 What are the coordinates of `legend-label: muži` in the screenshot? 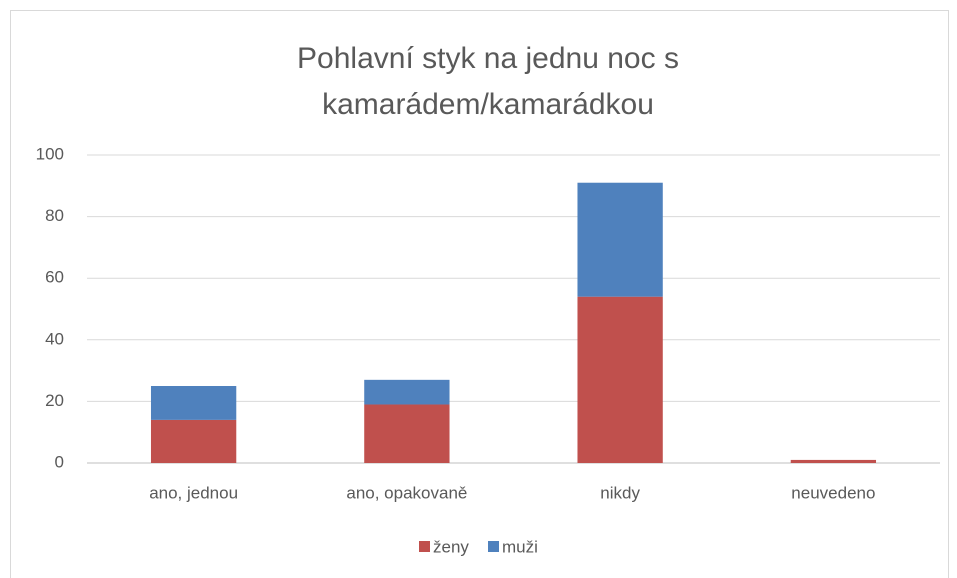 It's located at (520, 546).